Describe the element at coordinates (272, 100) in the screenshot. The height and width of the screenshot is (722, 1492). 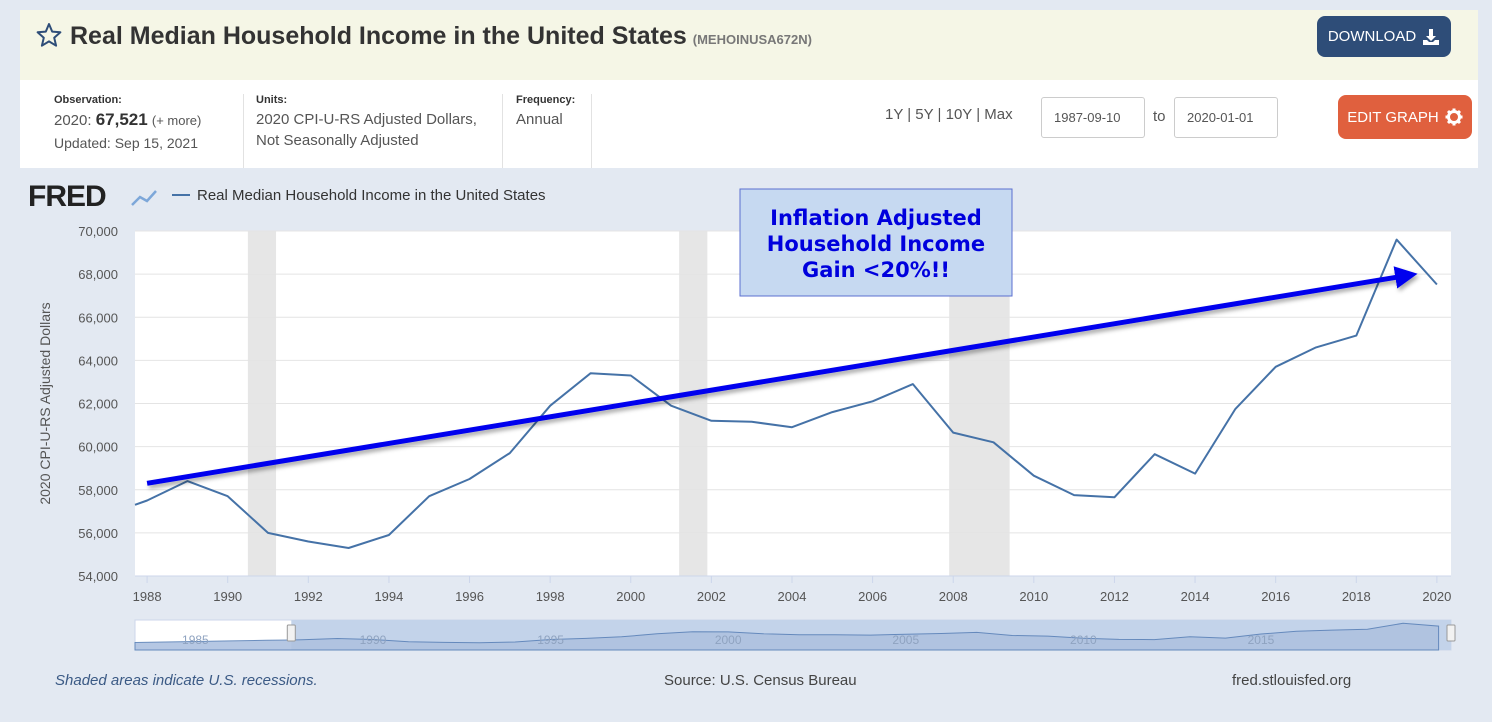
I see `units-label: Units:` at that location.